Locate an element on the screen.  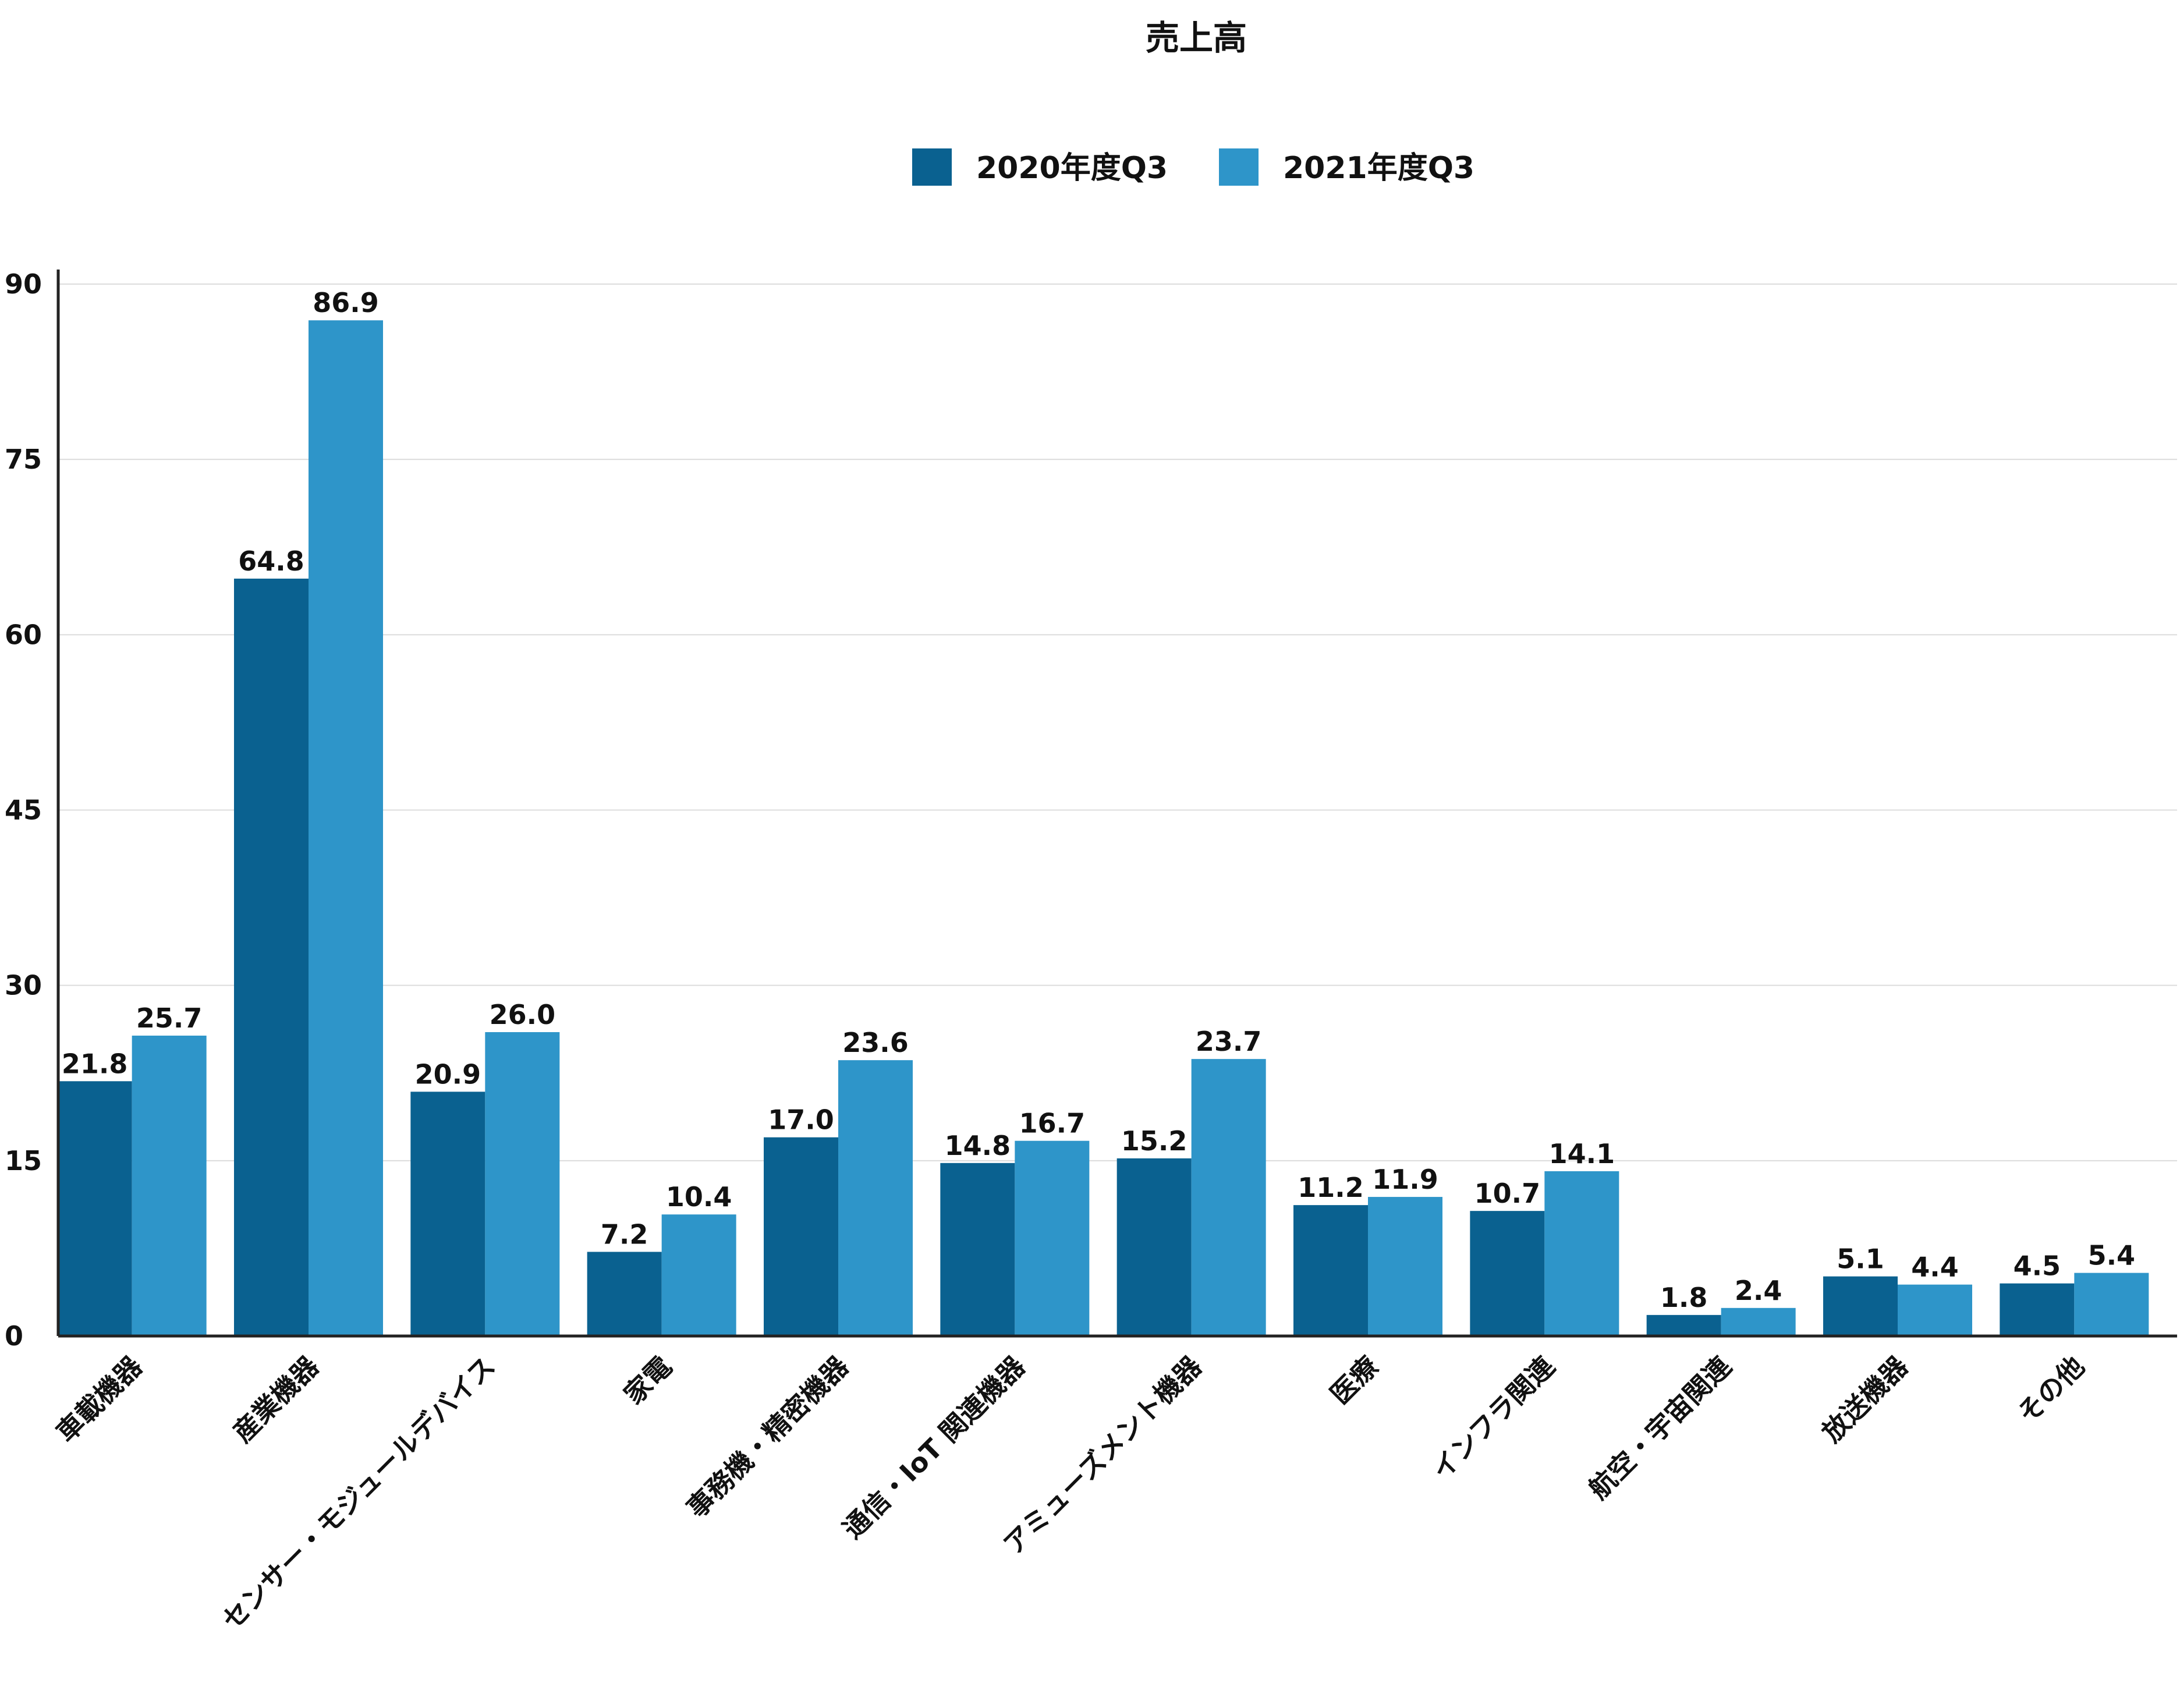
data-label: 15.2 is located at coordinates (1154, 1141).